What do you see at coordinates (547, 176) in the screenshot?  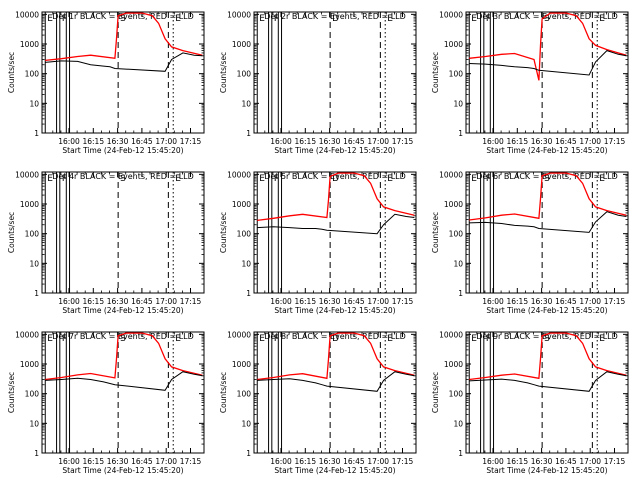 I see `panel-title: Det 6r BLACK = Events, RED = LLD` at bounding box center [547, 176].